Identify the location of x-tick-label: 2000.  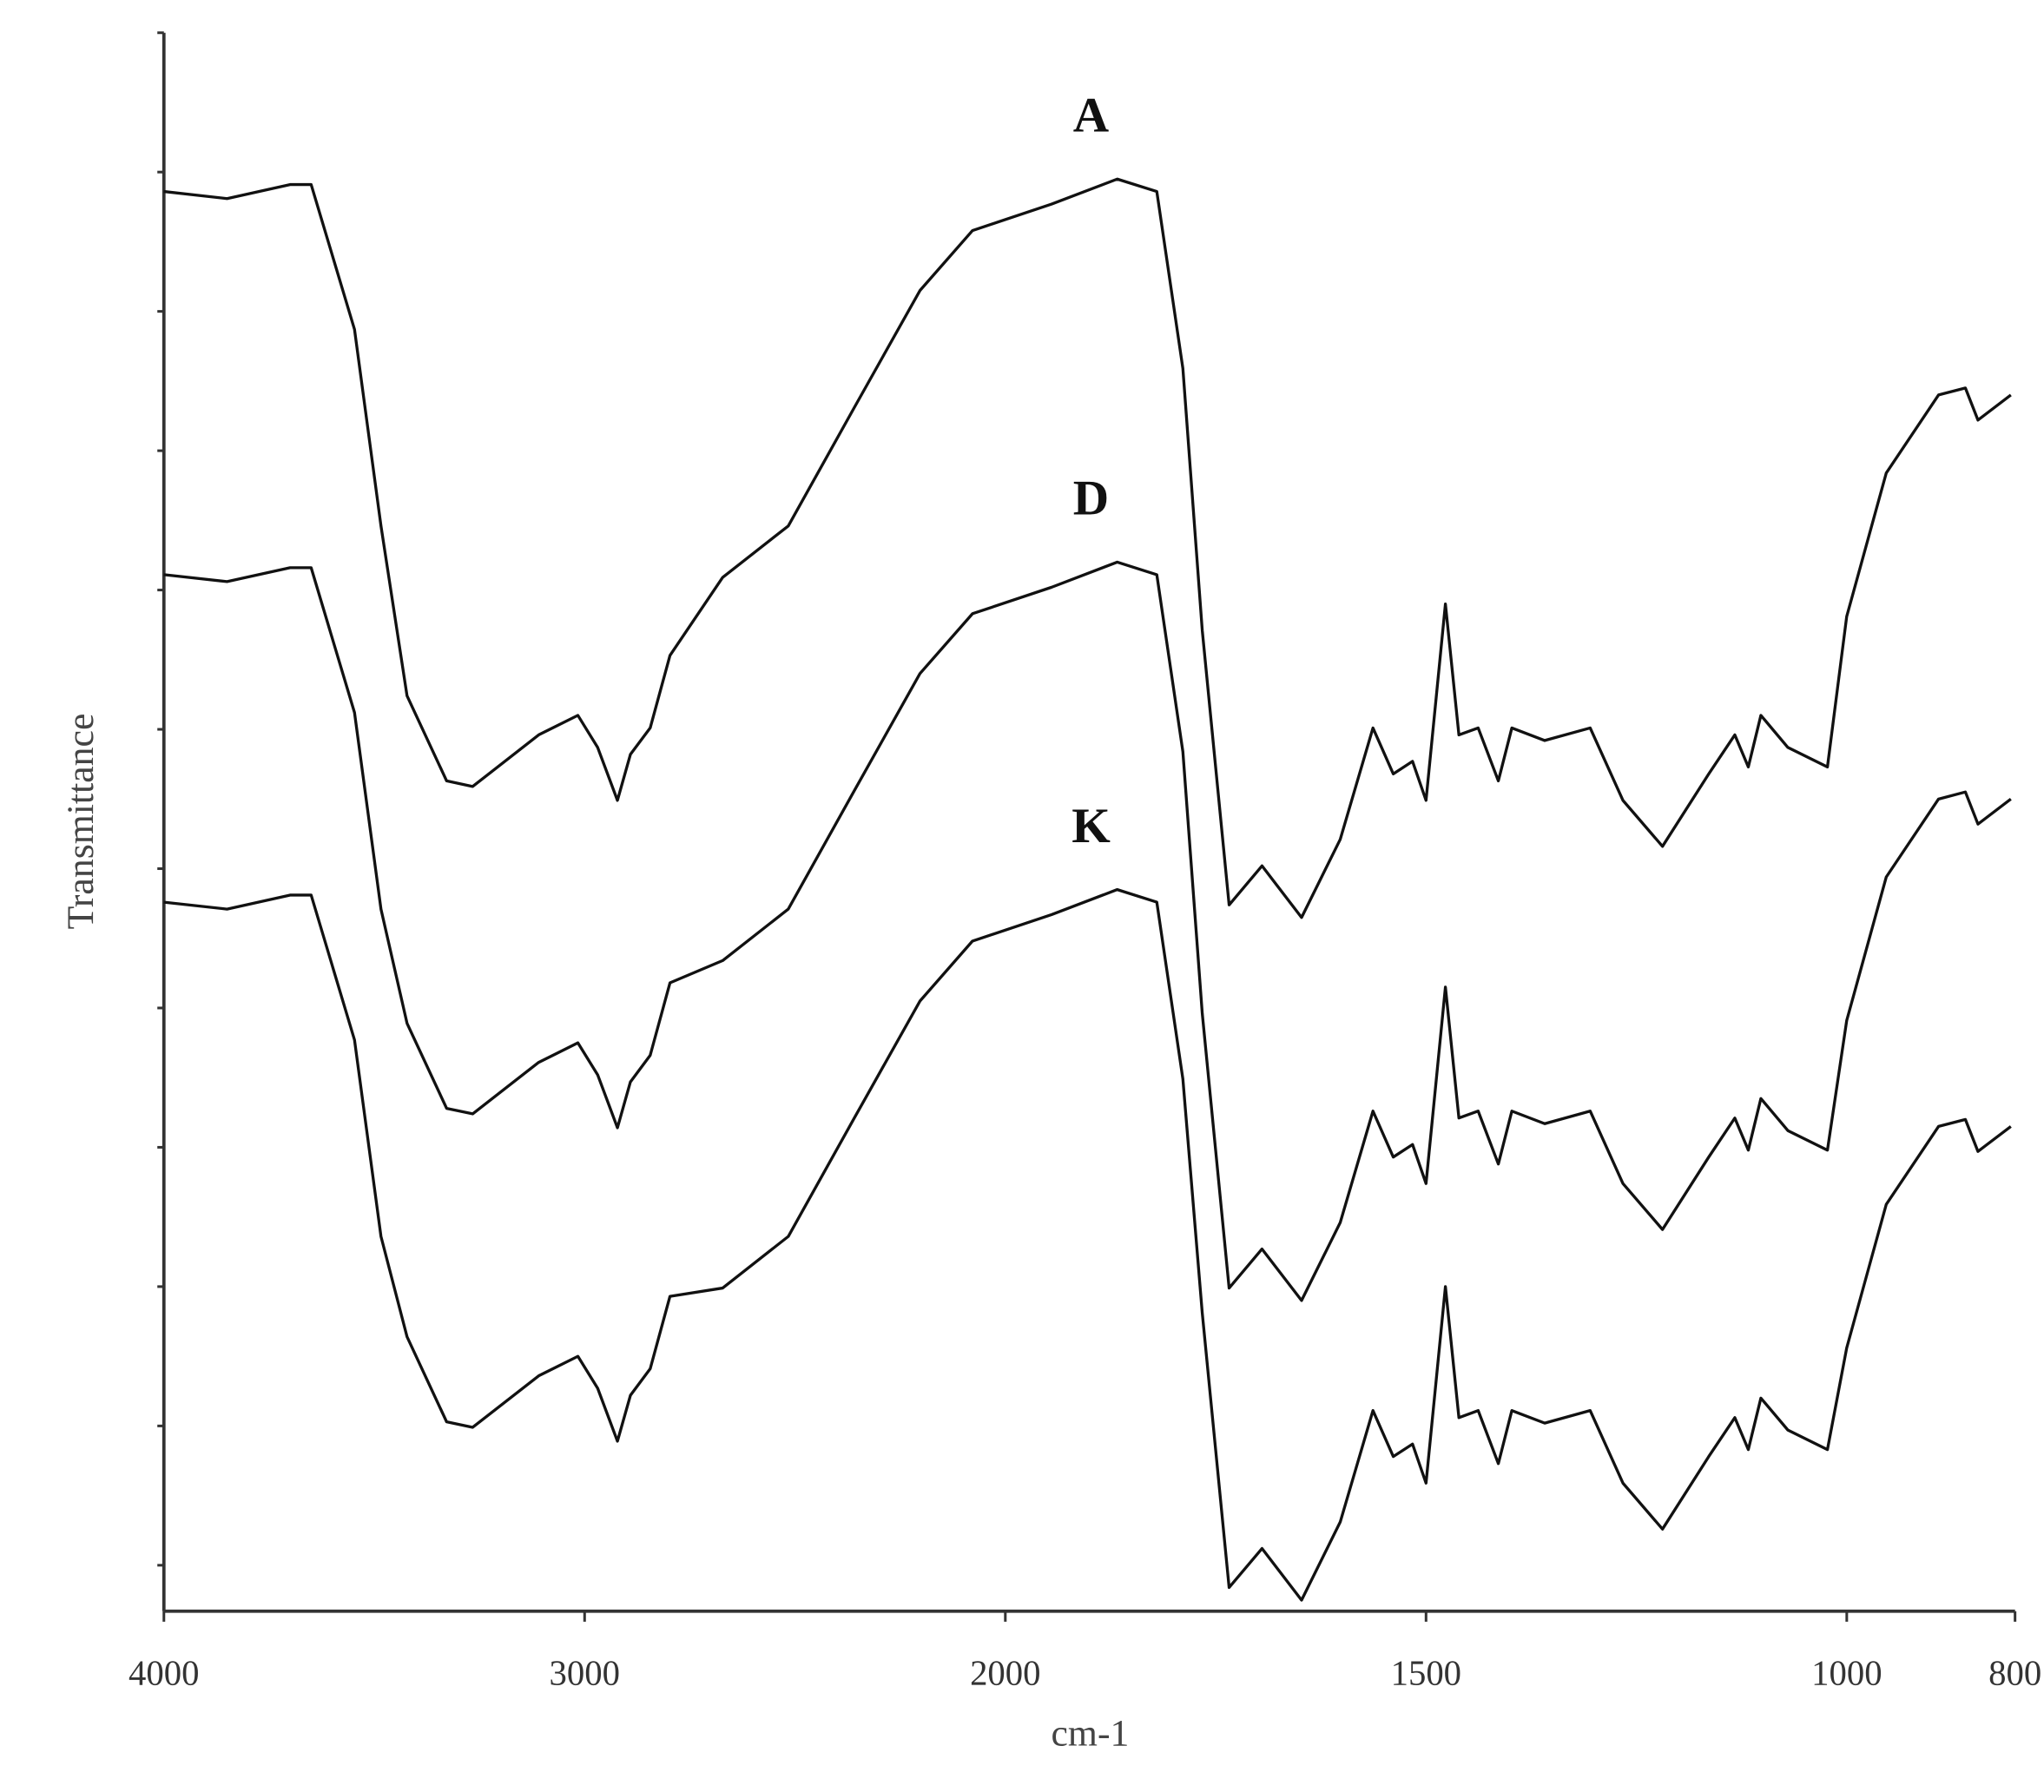
(1005, 1673).